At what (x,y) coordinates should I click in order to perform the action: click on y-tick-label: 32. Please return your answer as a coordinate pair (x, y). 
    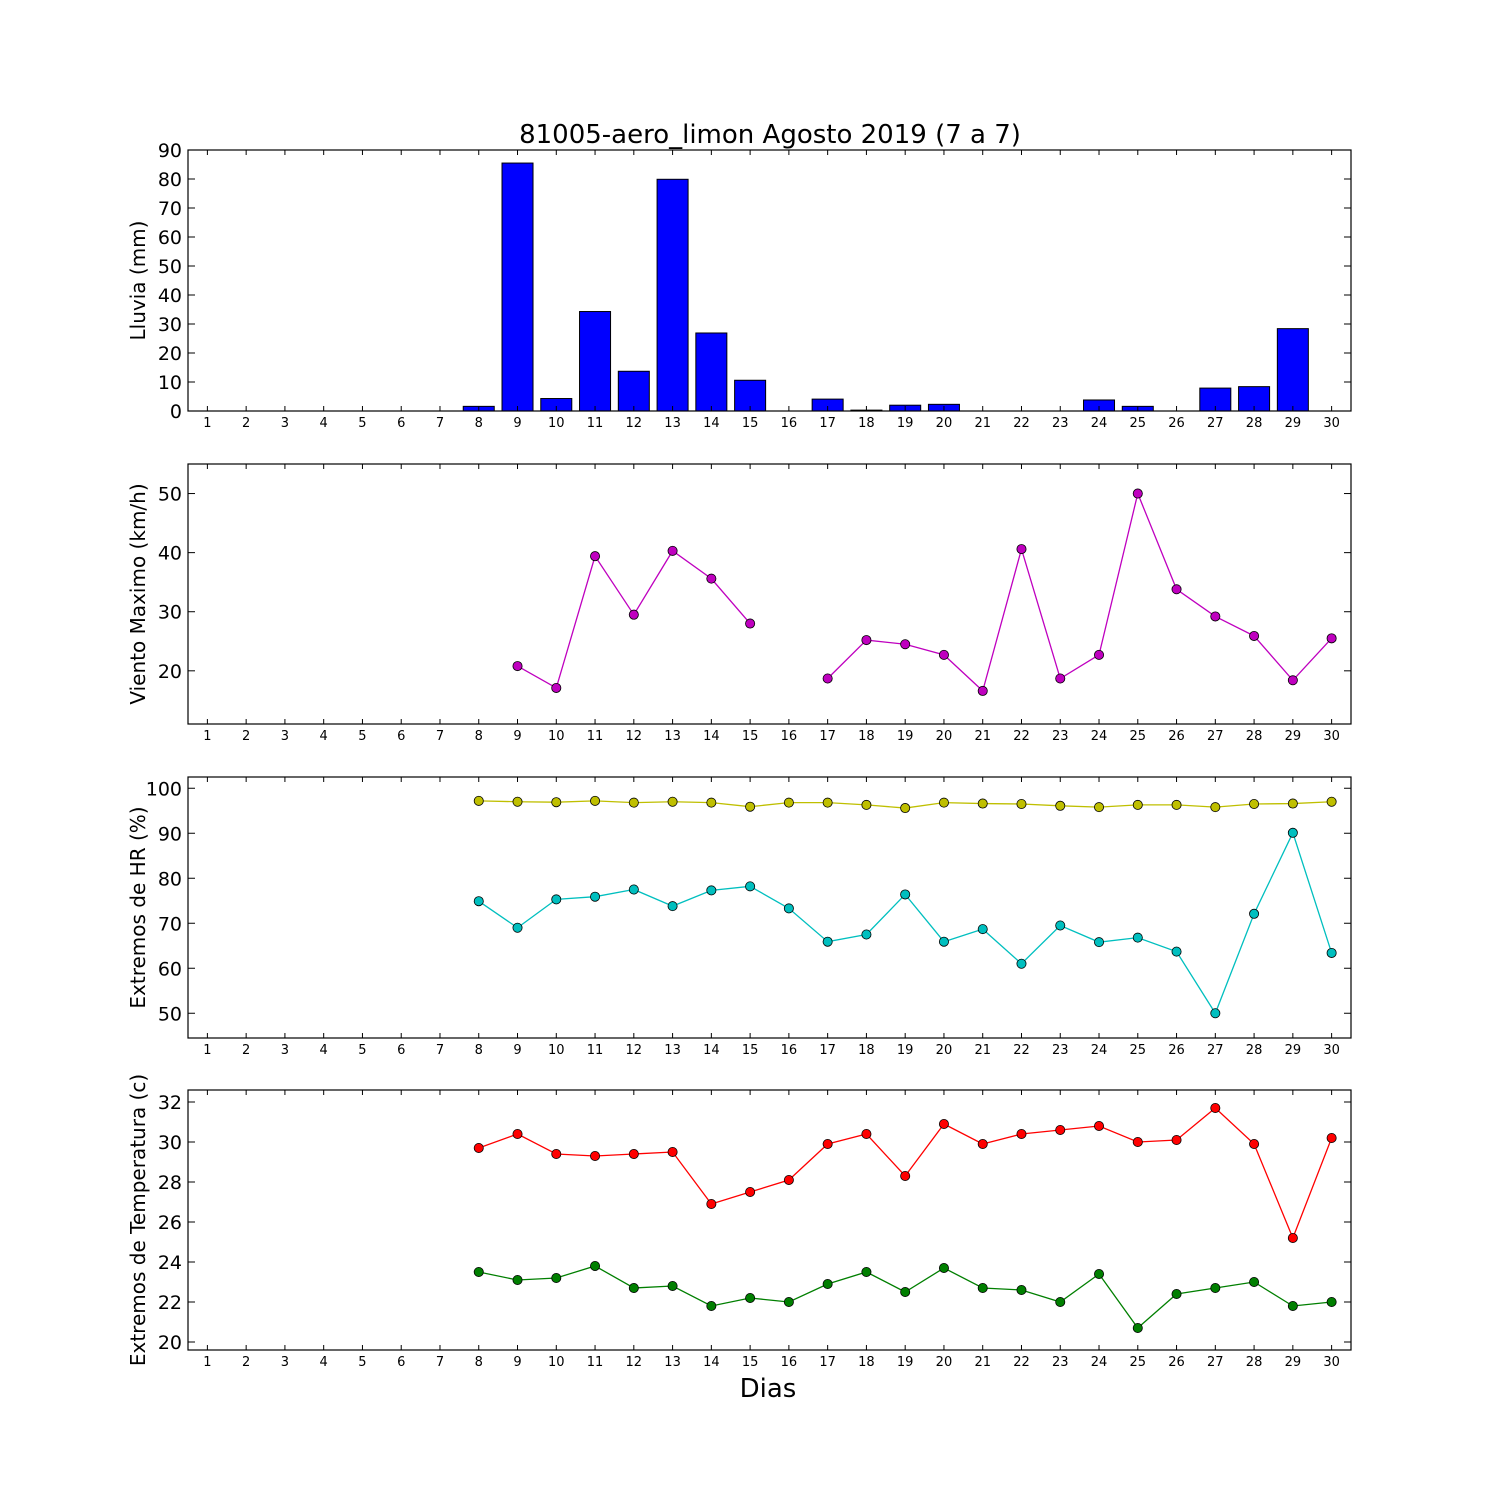
    Looking at the image, I should click on (170, 1103).